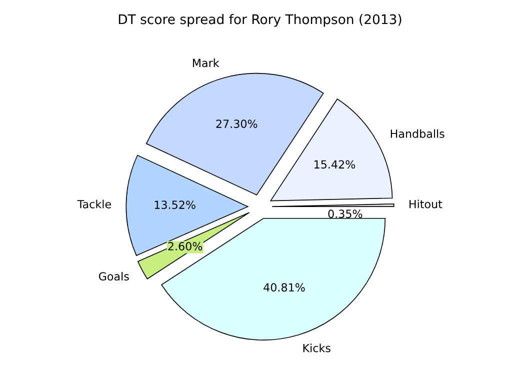 The width and height of the screenshot is (520, 390). I want to click on data-label: 15.42%, so click(335, 164).